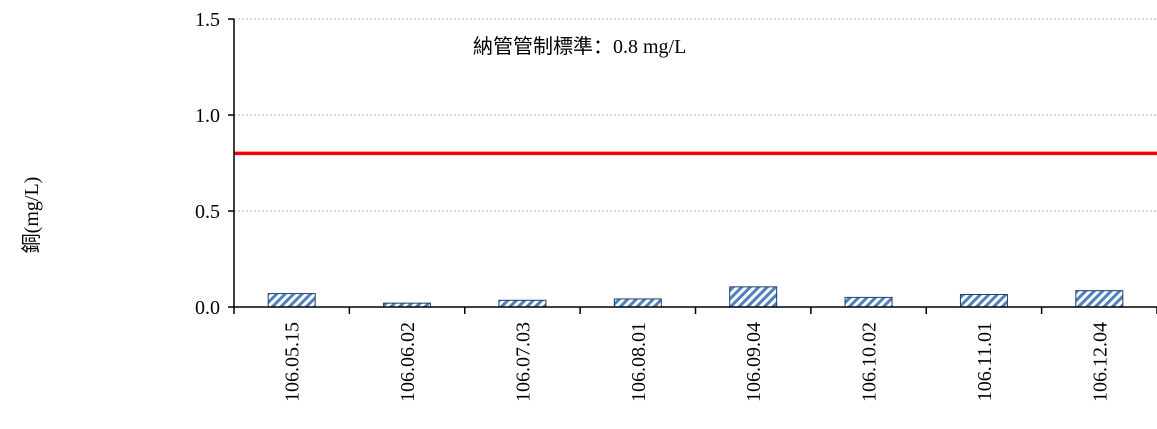 The width and height of the screenshot is (1157, 429). Describe the element at coordinates (579, 46) in the screenshot. I see `standard-annotation: 納管管制標準：0.8 mg/L` at that location.